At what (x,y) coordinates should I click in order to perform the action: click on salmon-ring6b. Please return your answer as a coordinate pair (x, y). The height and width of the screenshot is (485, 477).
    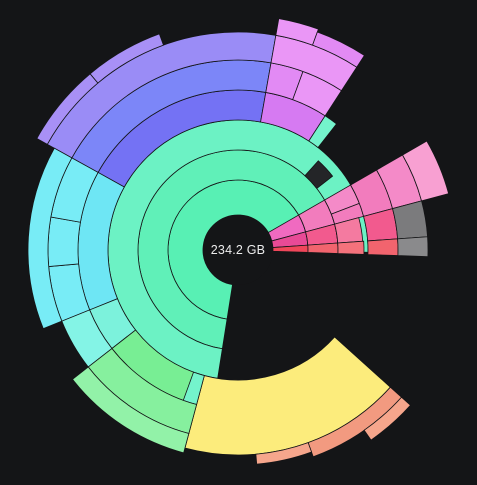
    Looking at the image, I should click on (284, 453).